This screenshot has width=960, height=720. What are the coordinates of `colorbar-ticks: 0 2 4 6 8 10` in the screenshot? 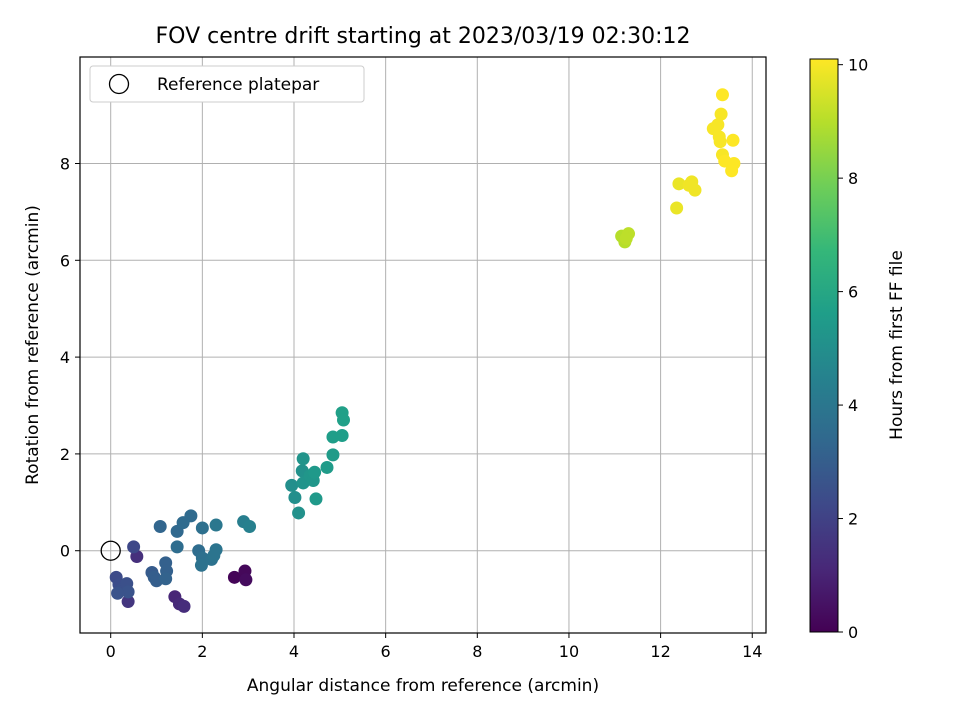 It's located at (853, 349).